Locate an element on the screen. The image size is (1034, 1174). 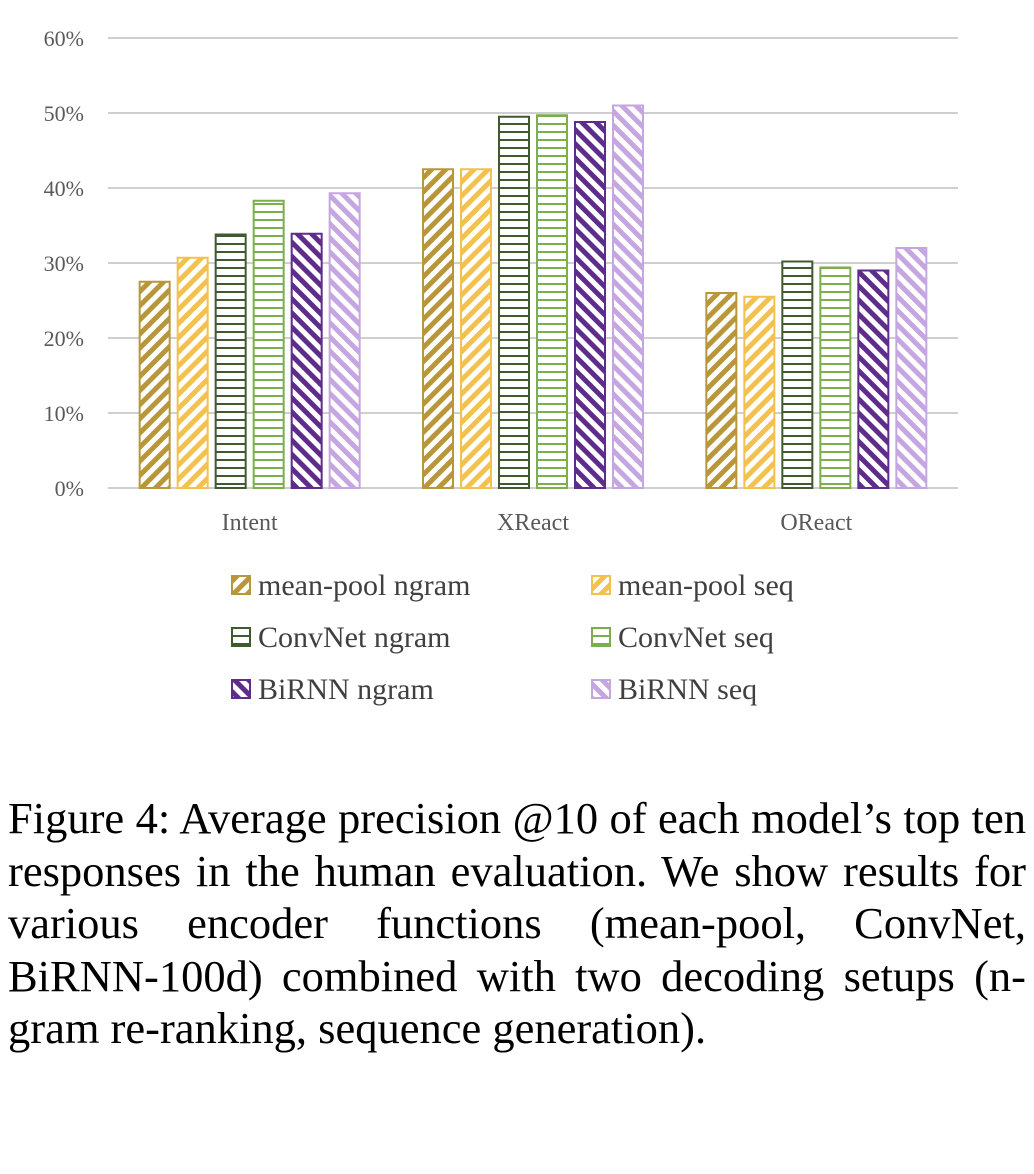
y-tick-label: 60% is located at coordinates (64, 38).